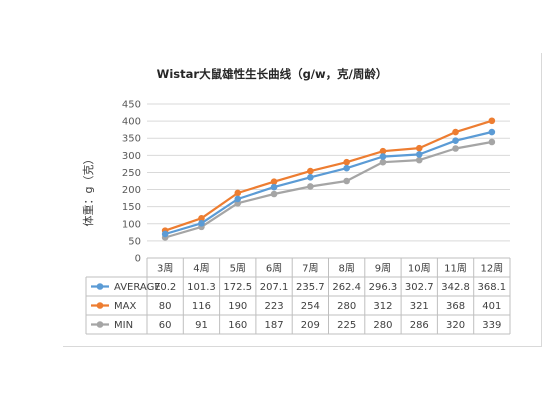  What do you see at coordinates (274, 269) in the screenshot?
I see `x-category-label: 6周` at bounding box center [274, 269].